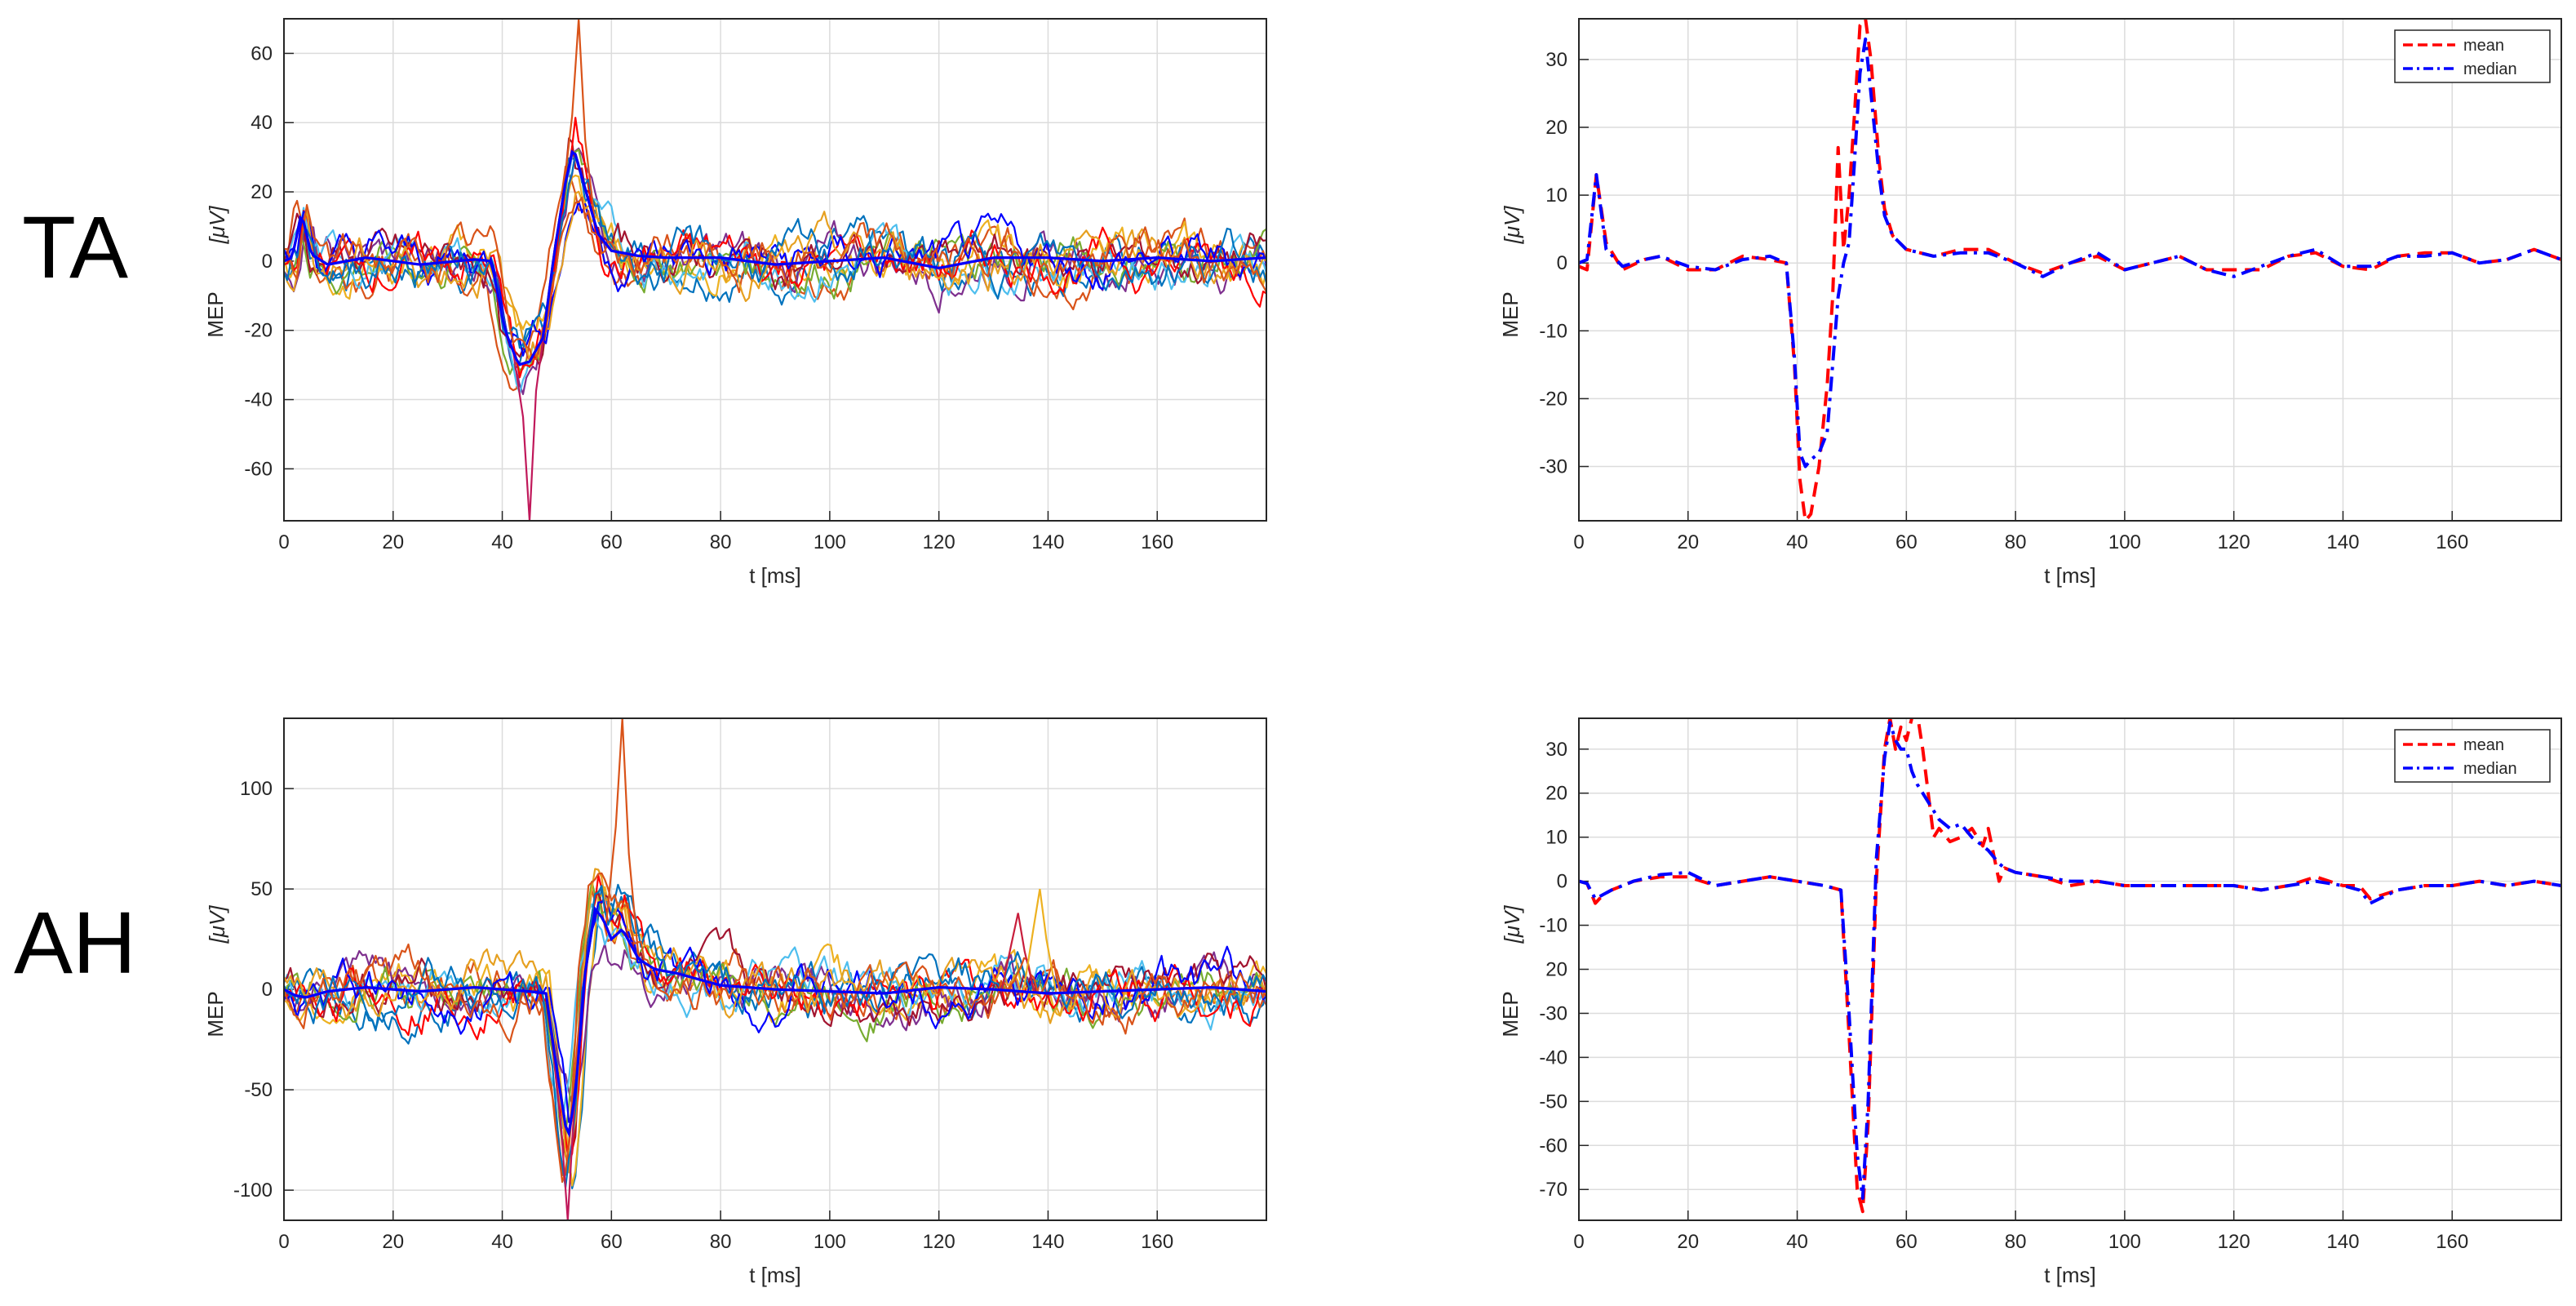 The height and width of the screenshot is (1306, 2576). Describe the element at coordinates (1553, 1190) in the screenshot. I see `y-tick-label: -70` at that location.